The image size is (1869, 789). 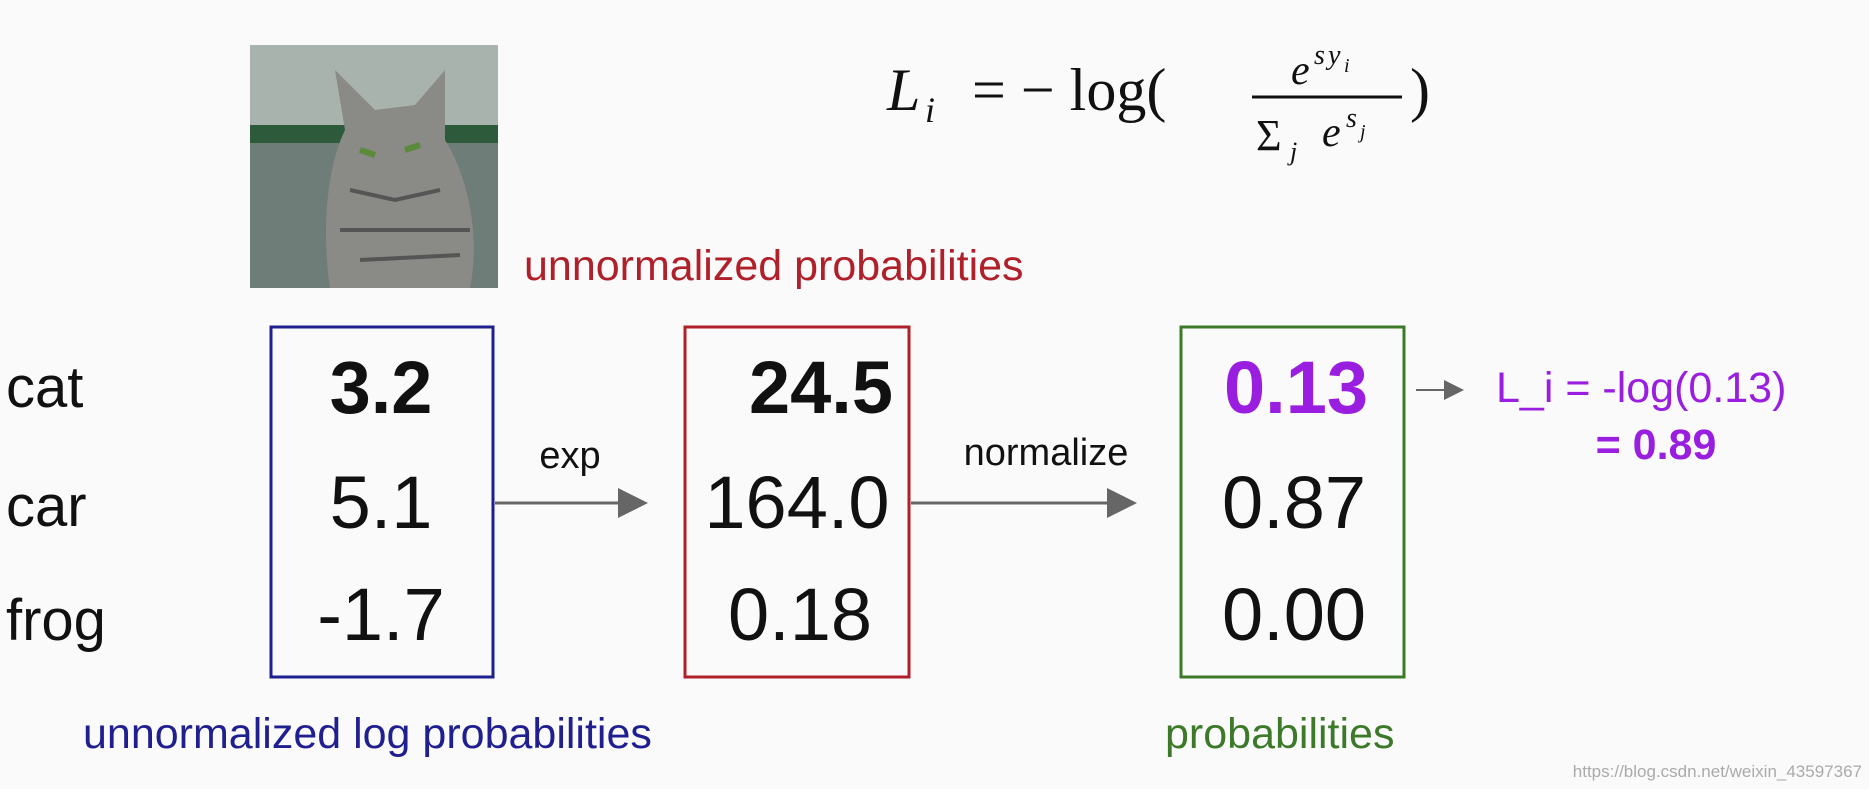 I want to click on score: 5.1, so click(x=381, y=502).